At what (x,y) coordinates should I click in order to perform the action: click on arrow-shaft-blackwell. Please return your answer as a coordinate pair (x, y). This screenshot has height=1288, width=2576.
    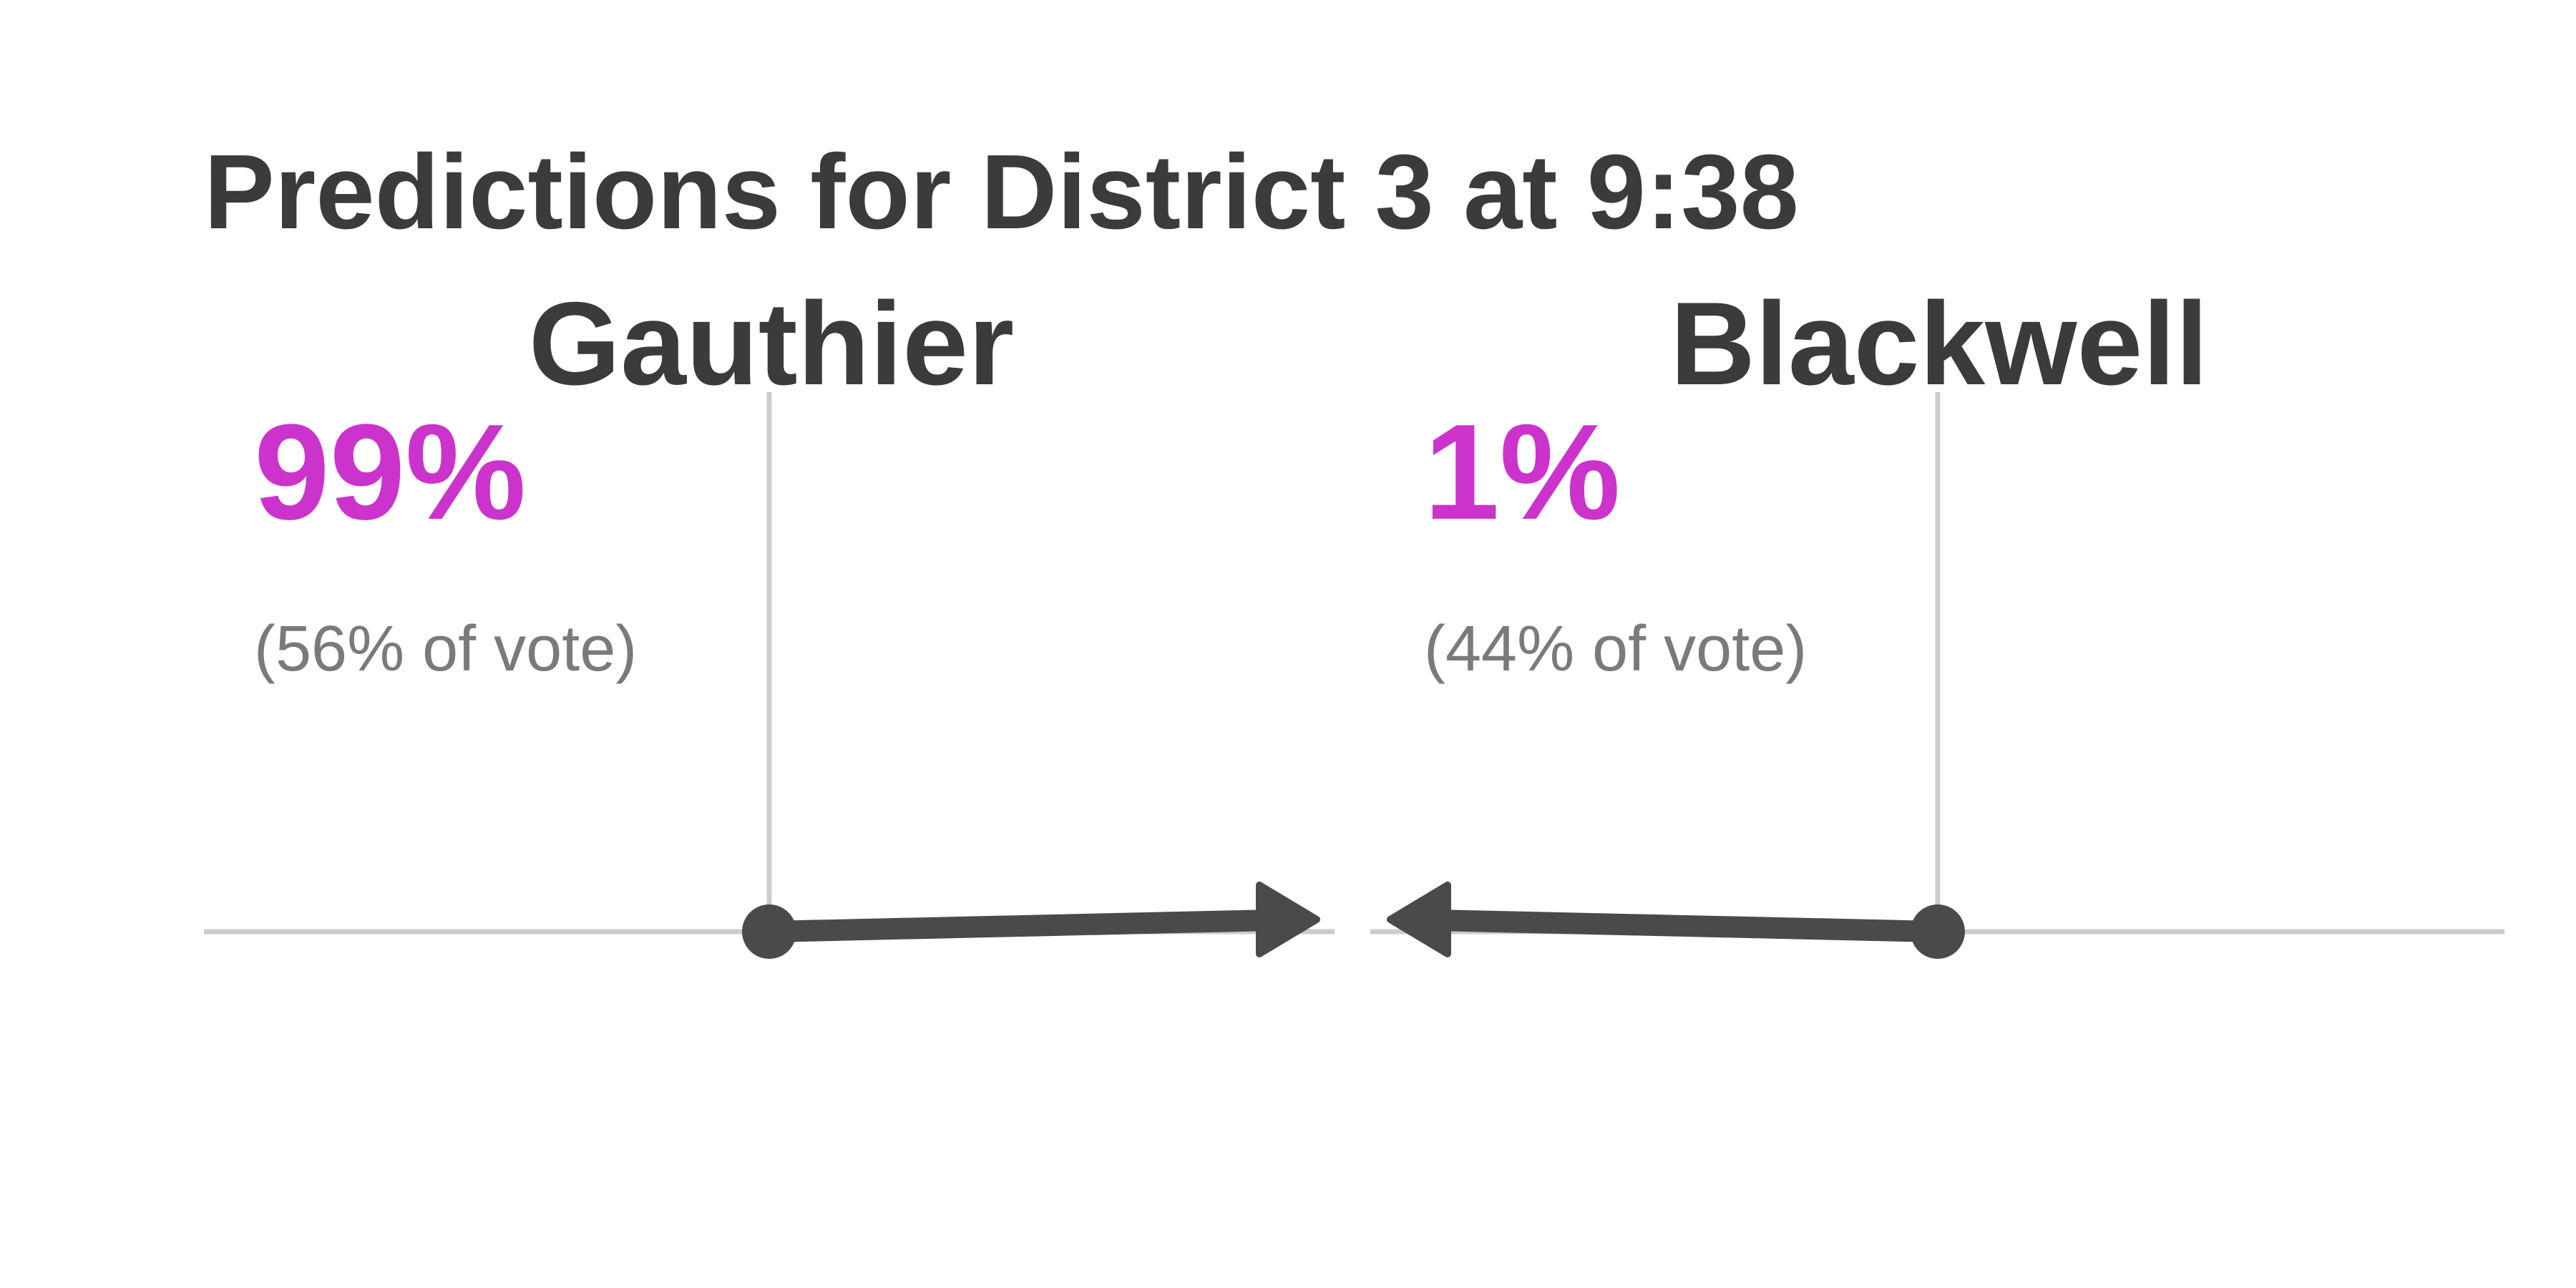
    Looking at the image, I should click on (1685, 925).